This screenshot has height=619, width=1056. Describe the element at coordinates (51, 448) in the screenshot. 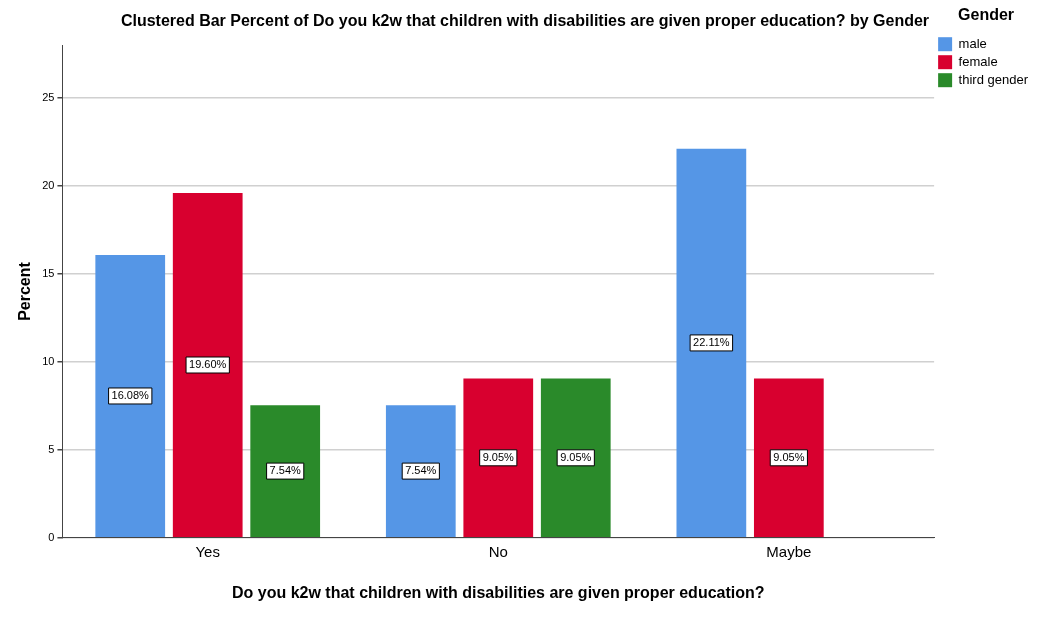

I see `y-tick-label: 5` at that location.